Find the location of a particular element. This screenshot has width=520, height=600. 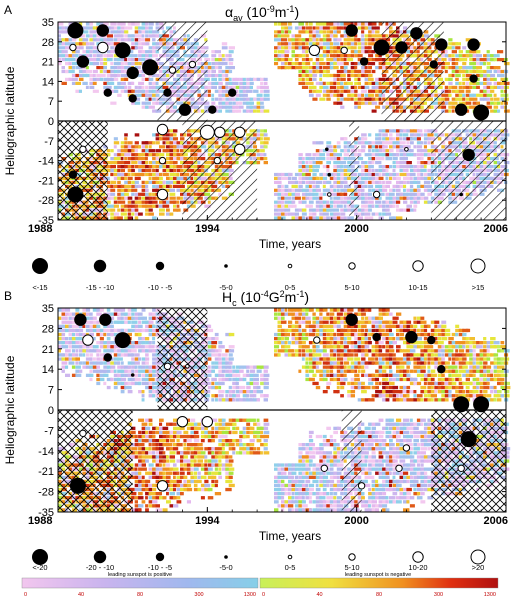

data-dot is located at coordinates (192, 64).